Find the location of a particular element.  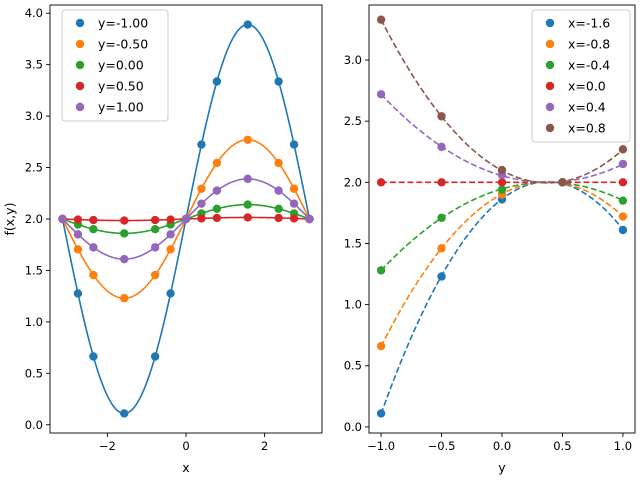

x-tick-label: 1.0 is located at coordinates (623, 446).